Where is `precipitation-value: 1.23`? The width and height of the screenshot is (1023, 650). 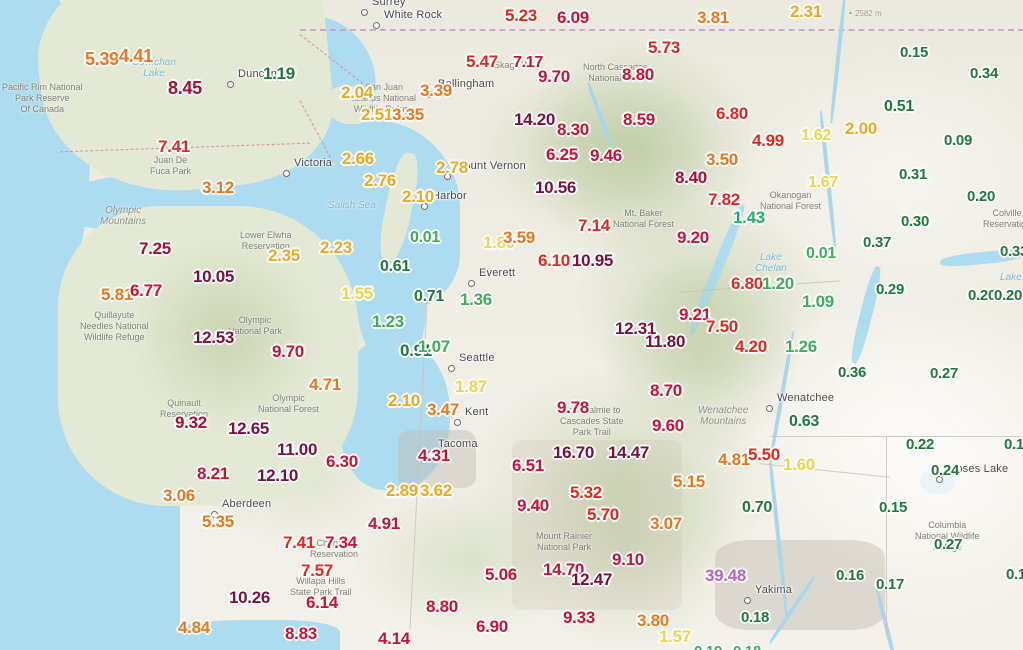
precipitation-value: 1.23 is located at coordinates (388, 321).